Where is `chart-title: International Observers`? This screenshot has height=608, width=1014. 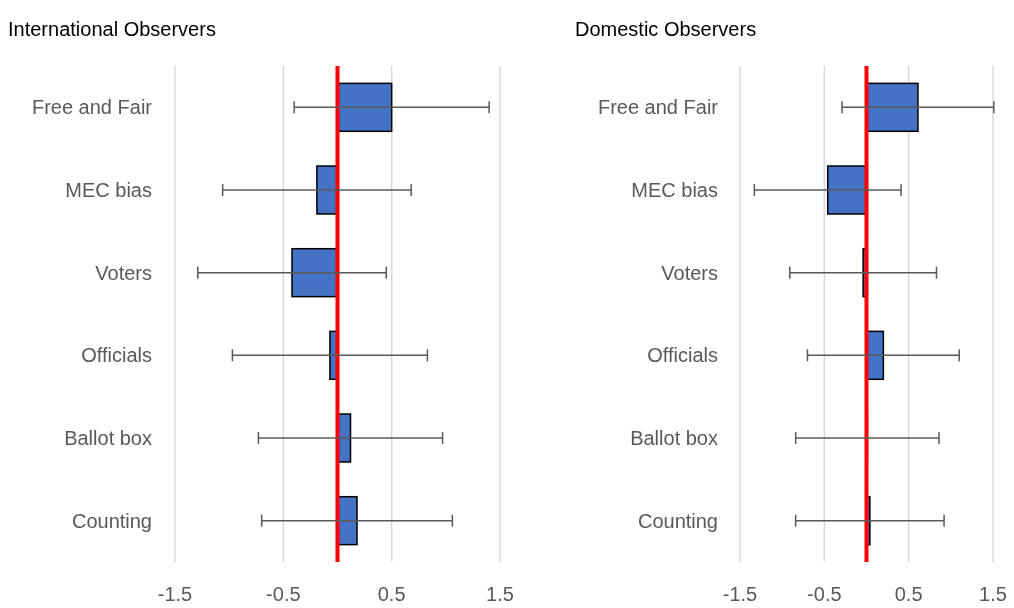
chart-title: International Observers is located at coordinates (112, 29).